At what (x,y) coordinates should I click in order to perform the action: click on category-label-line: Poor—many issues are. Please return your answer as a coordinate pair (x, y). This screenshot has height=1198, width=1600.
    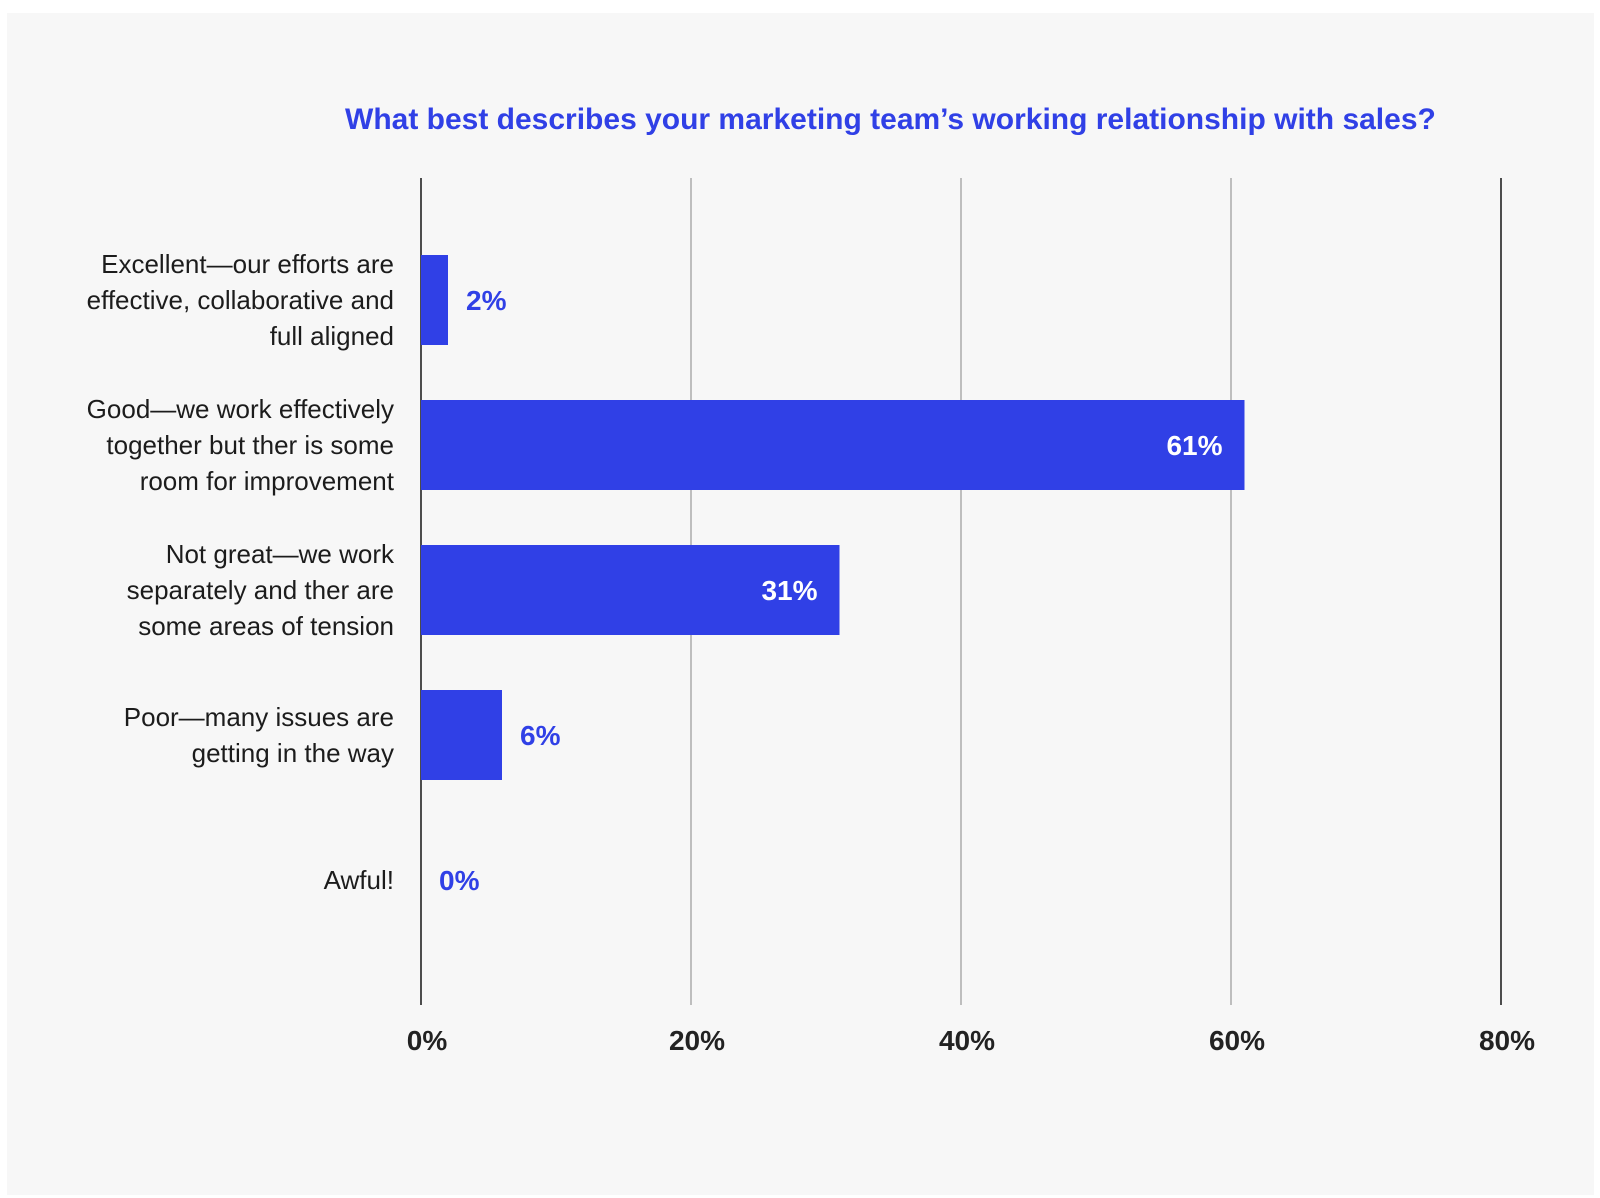
    Looking at the image, I should click on (259, 717).